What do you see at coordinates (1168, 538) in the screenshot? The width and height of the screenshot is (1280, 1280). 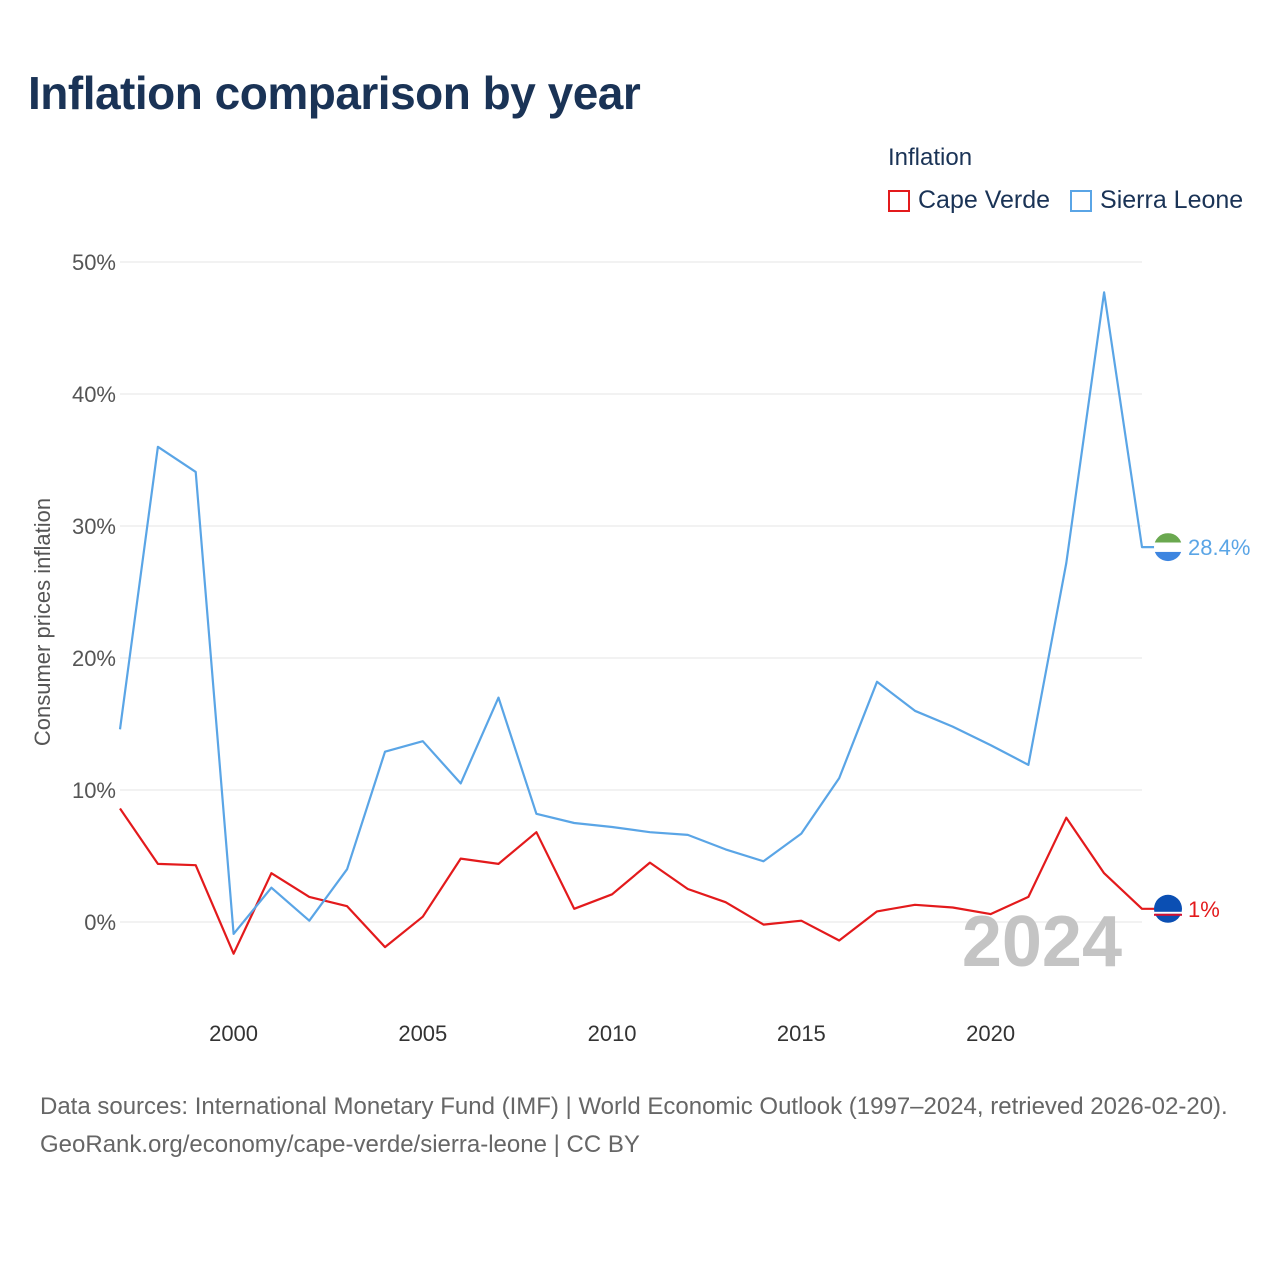 I see `flag-stripe-green` at bounding box center [1168, 538].